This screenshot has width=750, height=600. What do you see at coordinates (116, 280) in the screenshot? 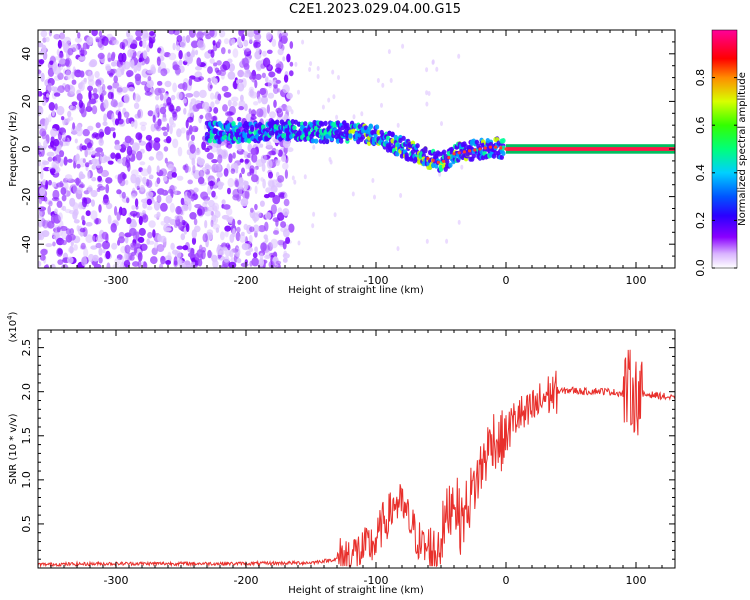
I see `x-tick-label: -300` at bounding box center [116, 280].